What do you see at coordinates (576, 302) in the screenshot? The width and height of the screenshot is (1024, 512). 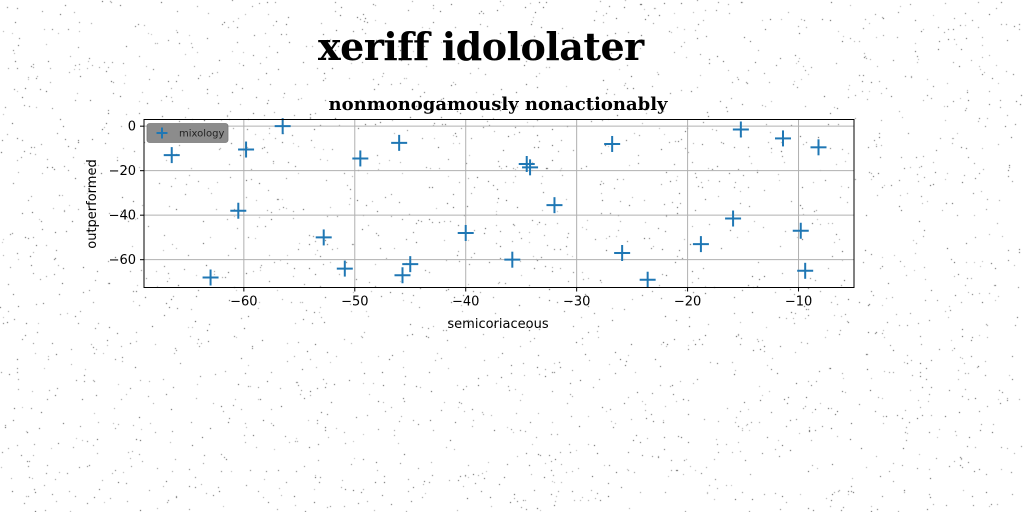 I see `x-tick-label: −30` at bounding box center [576, 302].